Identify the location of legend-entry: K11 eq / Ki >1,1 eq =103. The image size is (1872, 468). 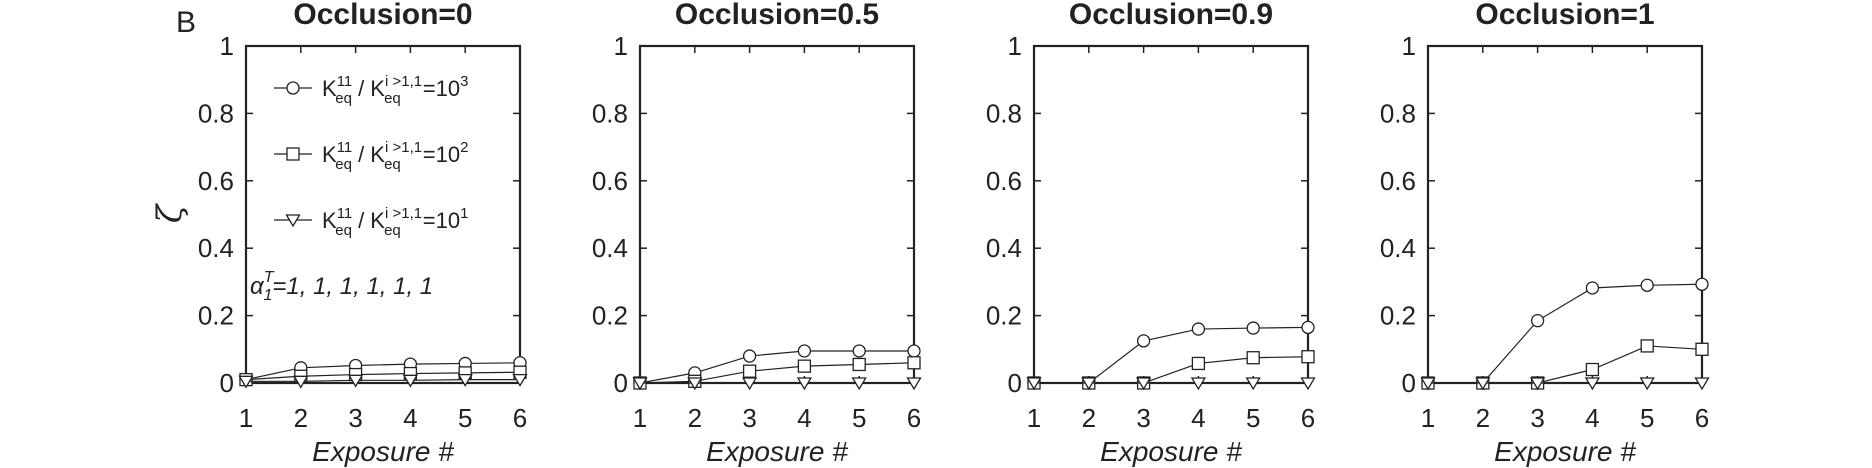
(395, 90).